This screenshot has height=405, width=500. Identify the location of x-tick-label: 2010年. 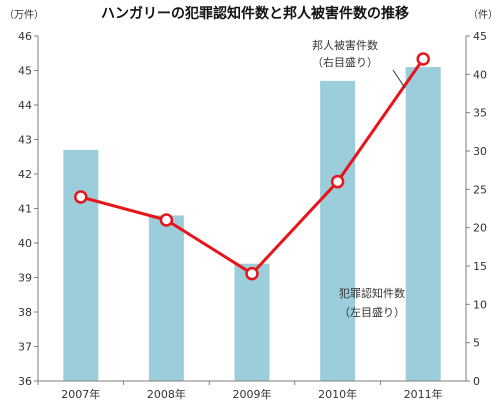
(337, 394).